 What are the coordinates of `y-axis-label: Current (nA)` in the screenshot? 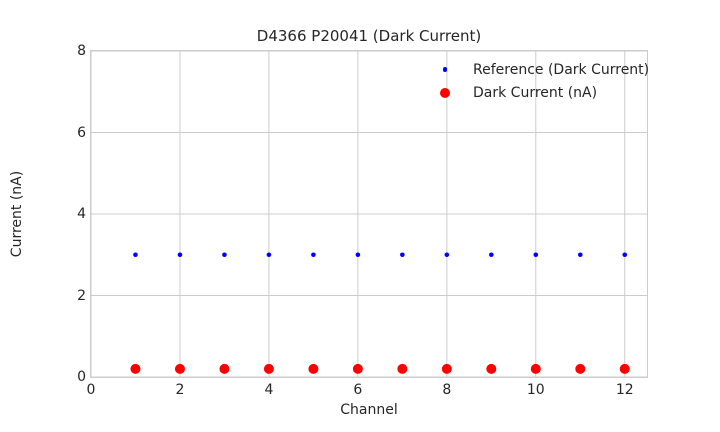 It's located at (17, 214).